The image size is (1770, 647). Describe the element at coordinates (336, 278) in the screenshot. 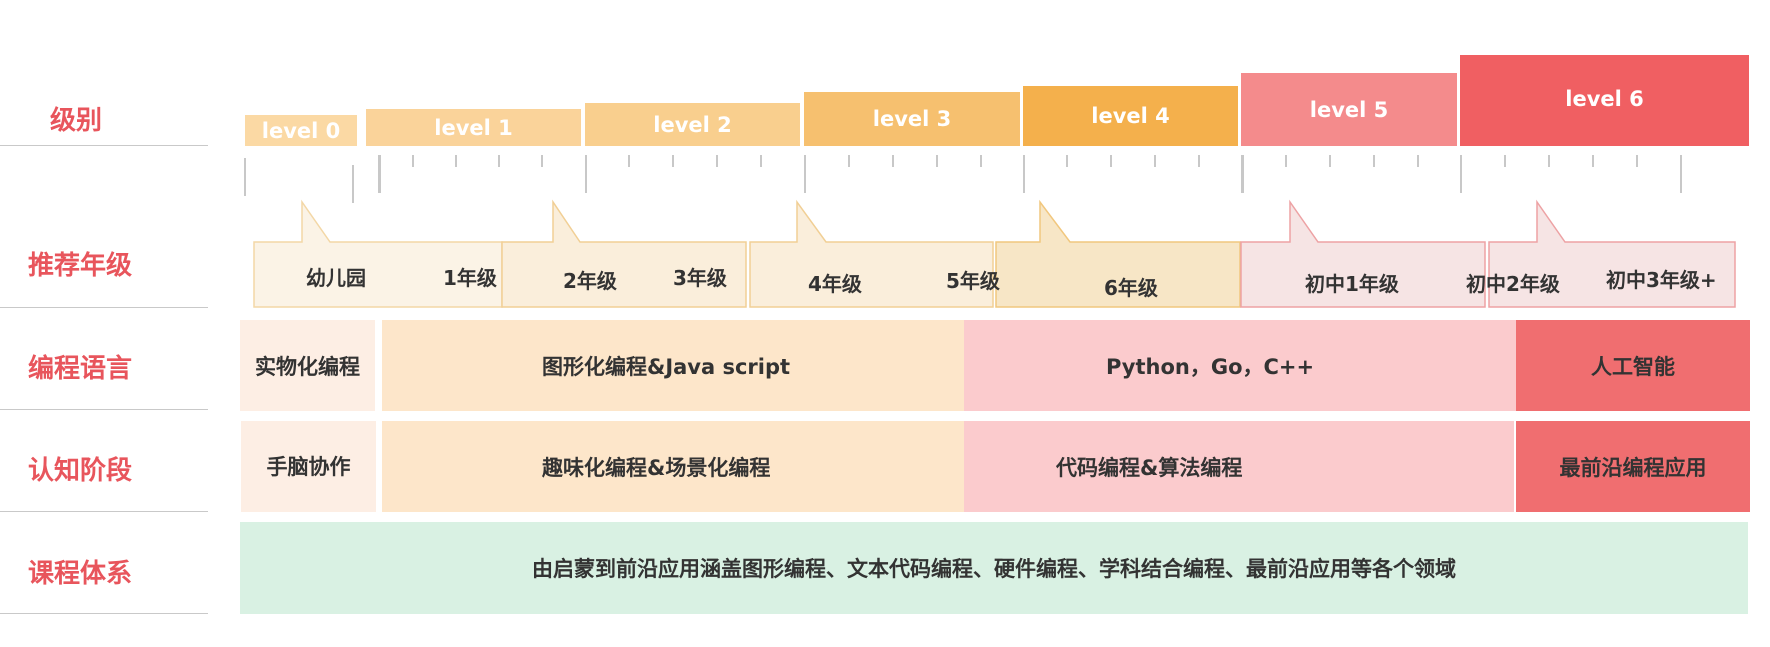

I see `grade-kindergarten: 幼儿园` at that location.